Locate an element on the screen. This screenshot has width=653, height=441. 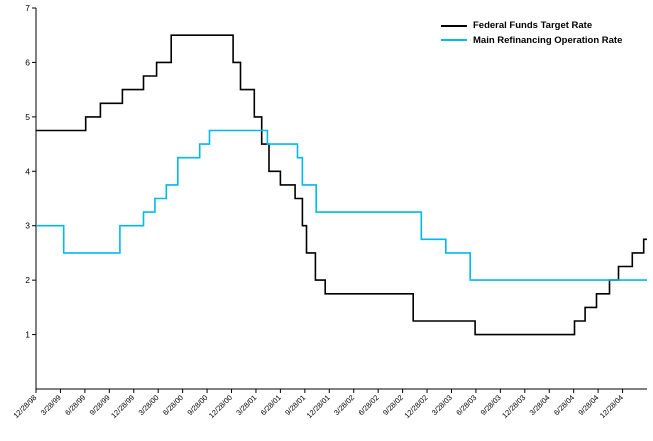
x-tick-label: 6/28/02 is located at coordinates (369, 405).